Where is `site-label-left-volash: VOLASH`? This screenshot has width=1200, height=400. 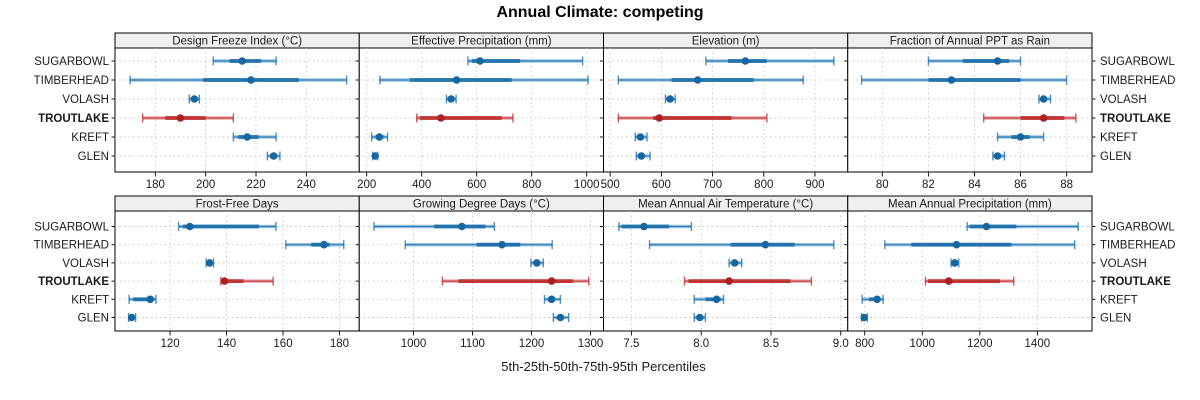
site-label-left-volash: VOLASH is located at coordinates (85, 264).